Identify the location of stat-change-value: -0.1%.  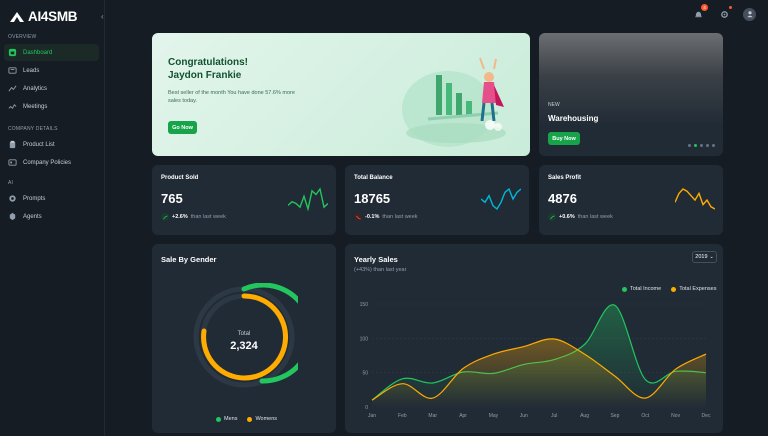
(372, 217).